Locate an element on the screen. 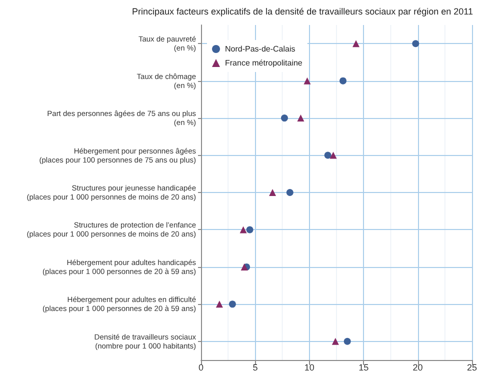 The image size is (480, 374). x-tick-label: 15 is located at coordinates (363, 367).